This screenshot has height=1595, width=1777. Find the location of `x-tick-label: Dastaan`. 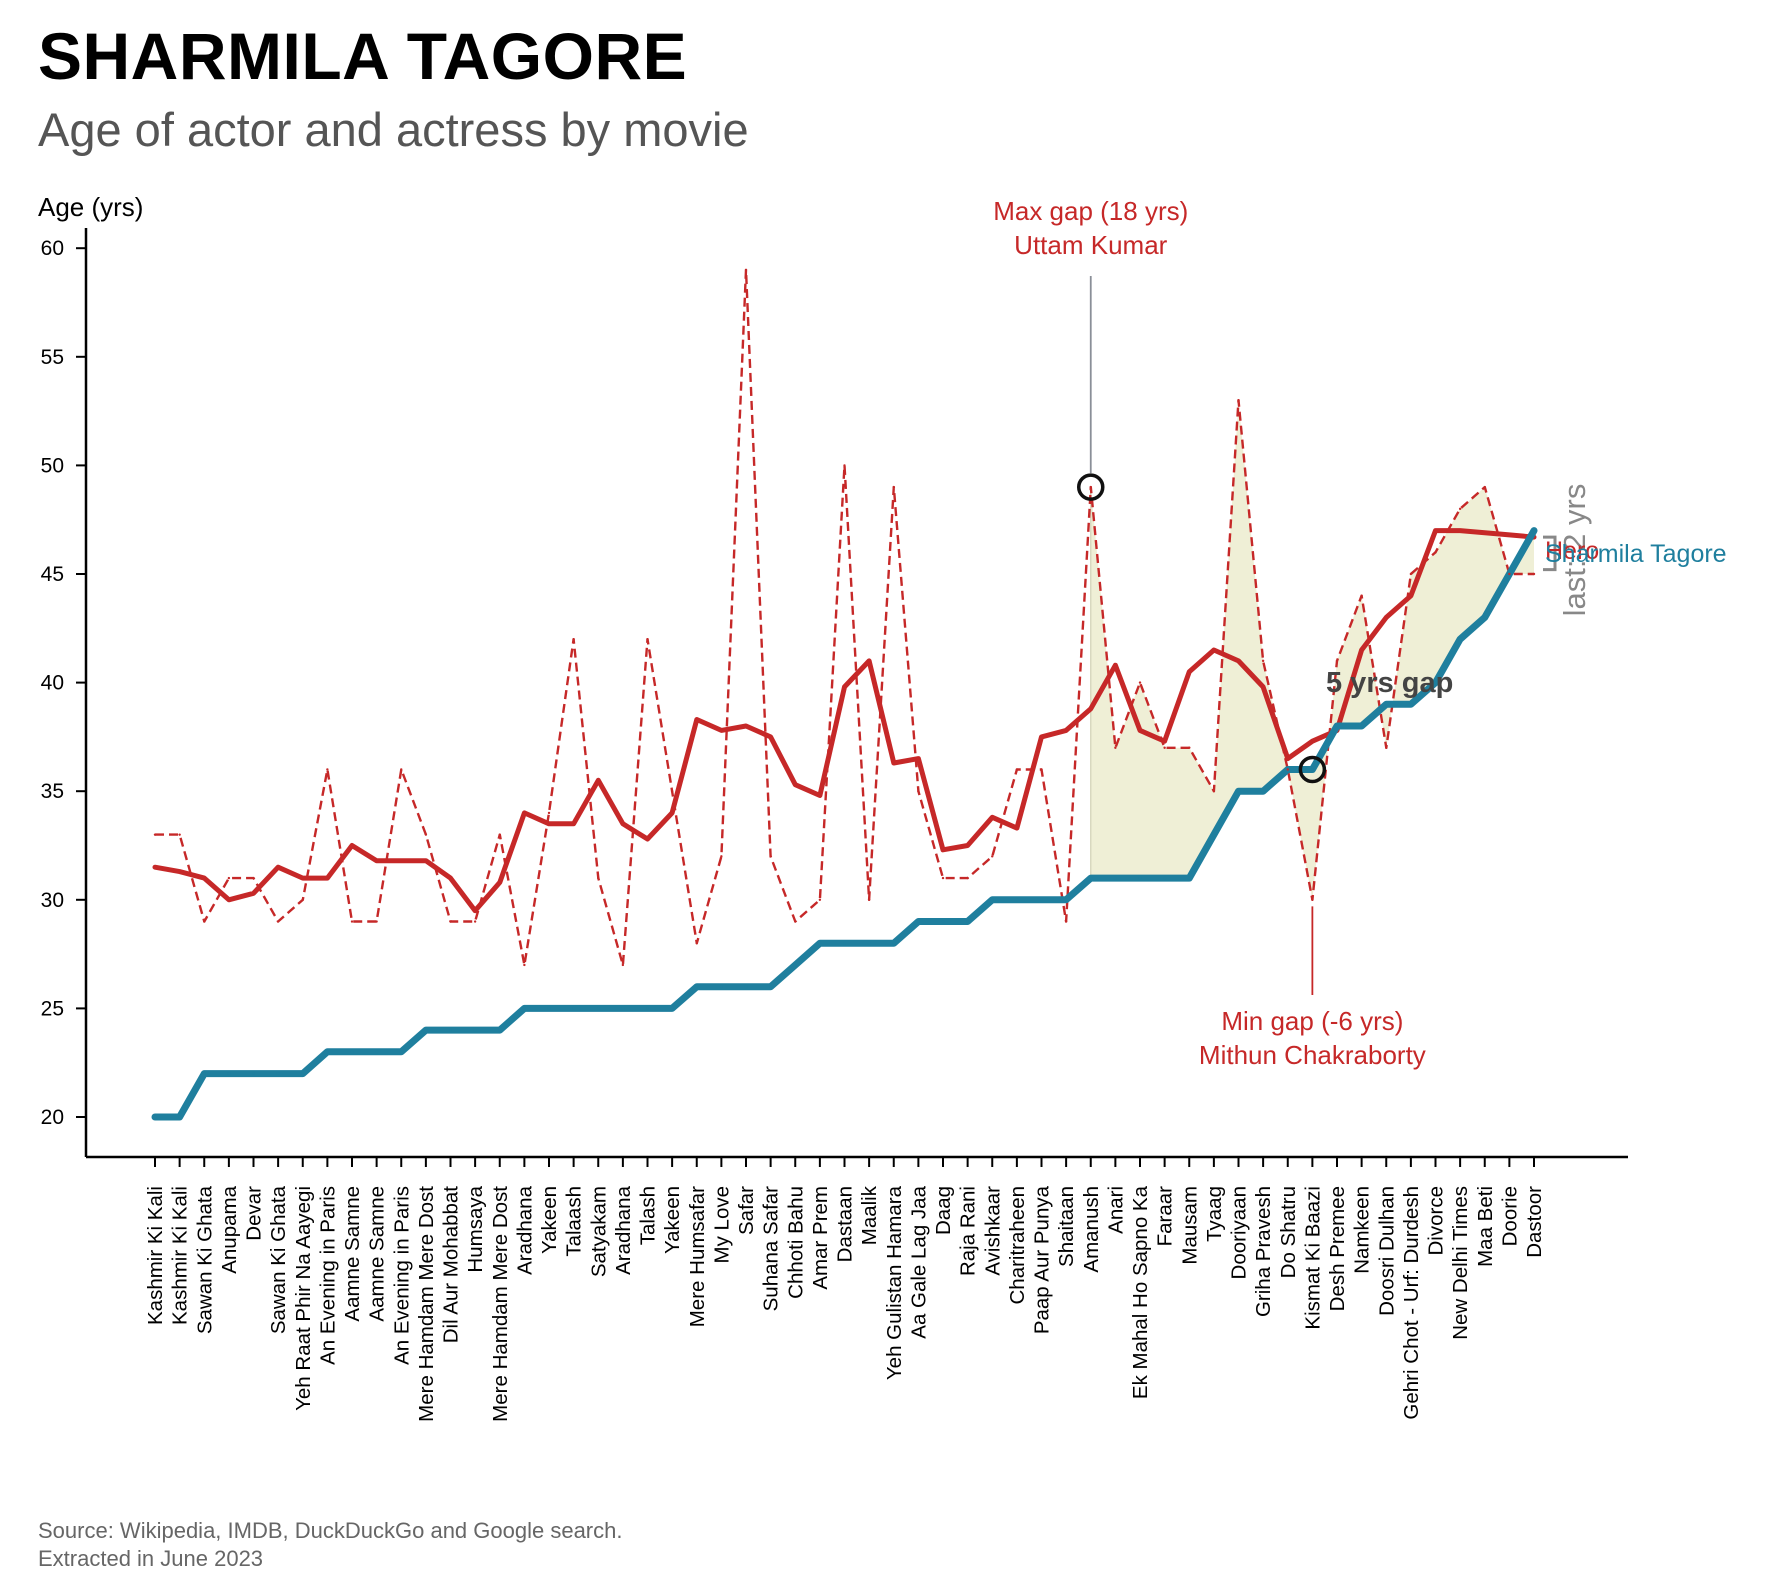

x-tick-label: Dastaan is located at coordinates (845, 1224).